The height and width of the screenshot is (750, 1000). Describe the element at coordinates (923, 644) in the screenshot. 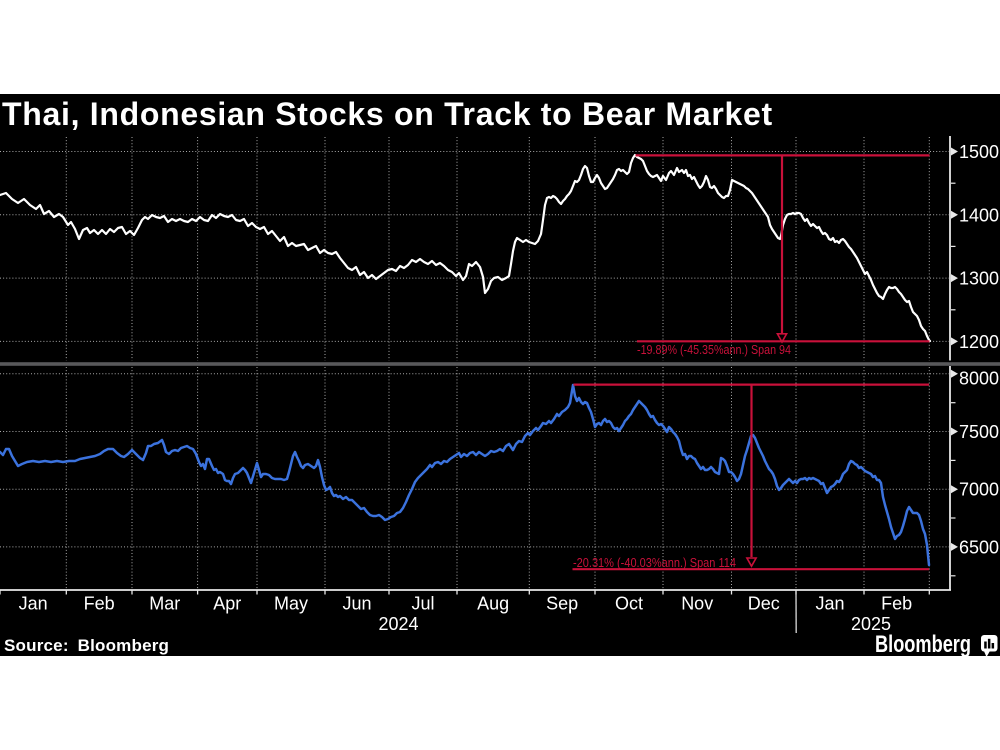

I see `svg-text: Bloomberg` at that location.